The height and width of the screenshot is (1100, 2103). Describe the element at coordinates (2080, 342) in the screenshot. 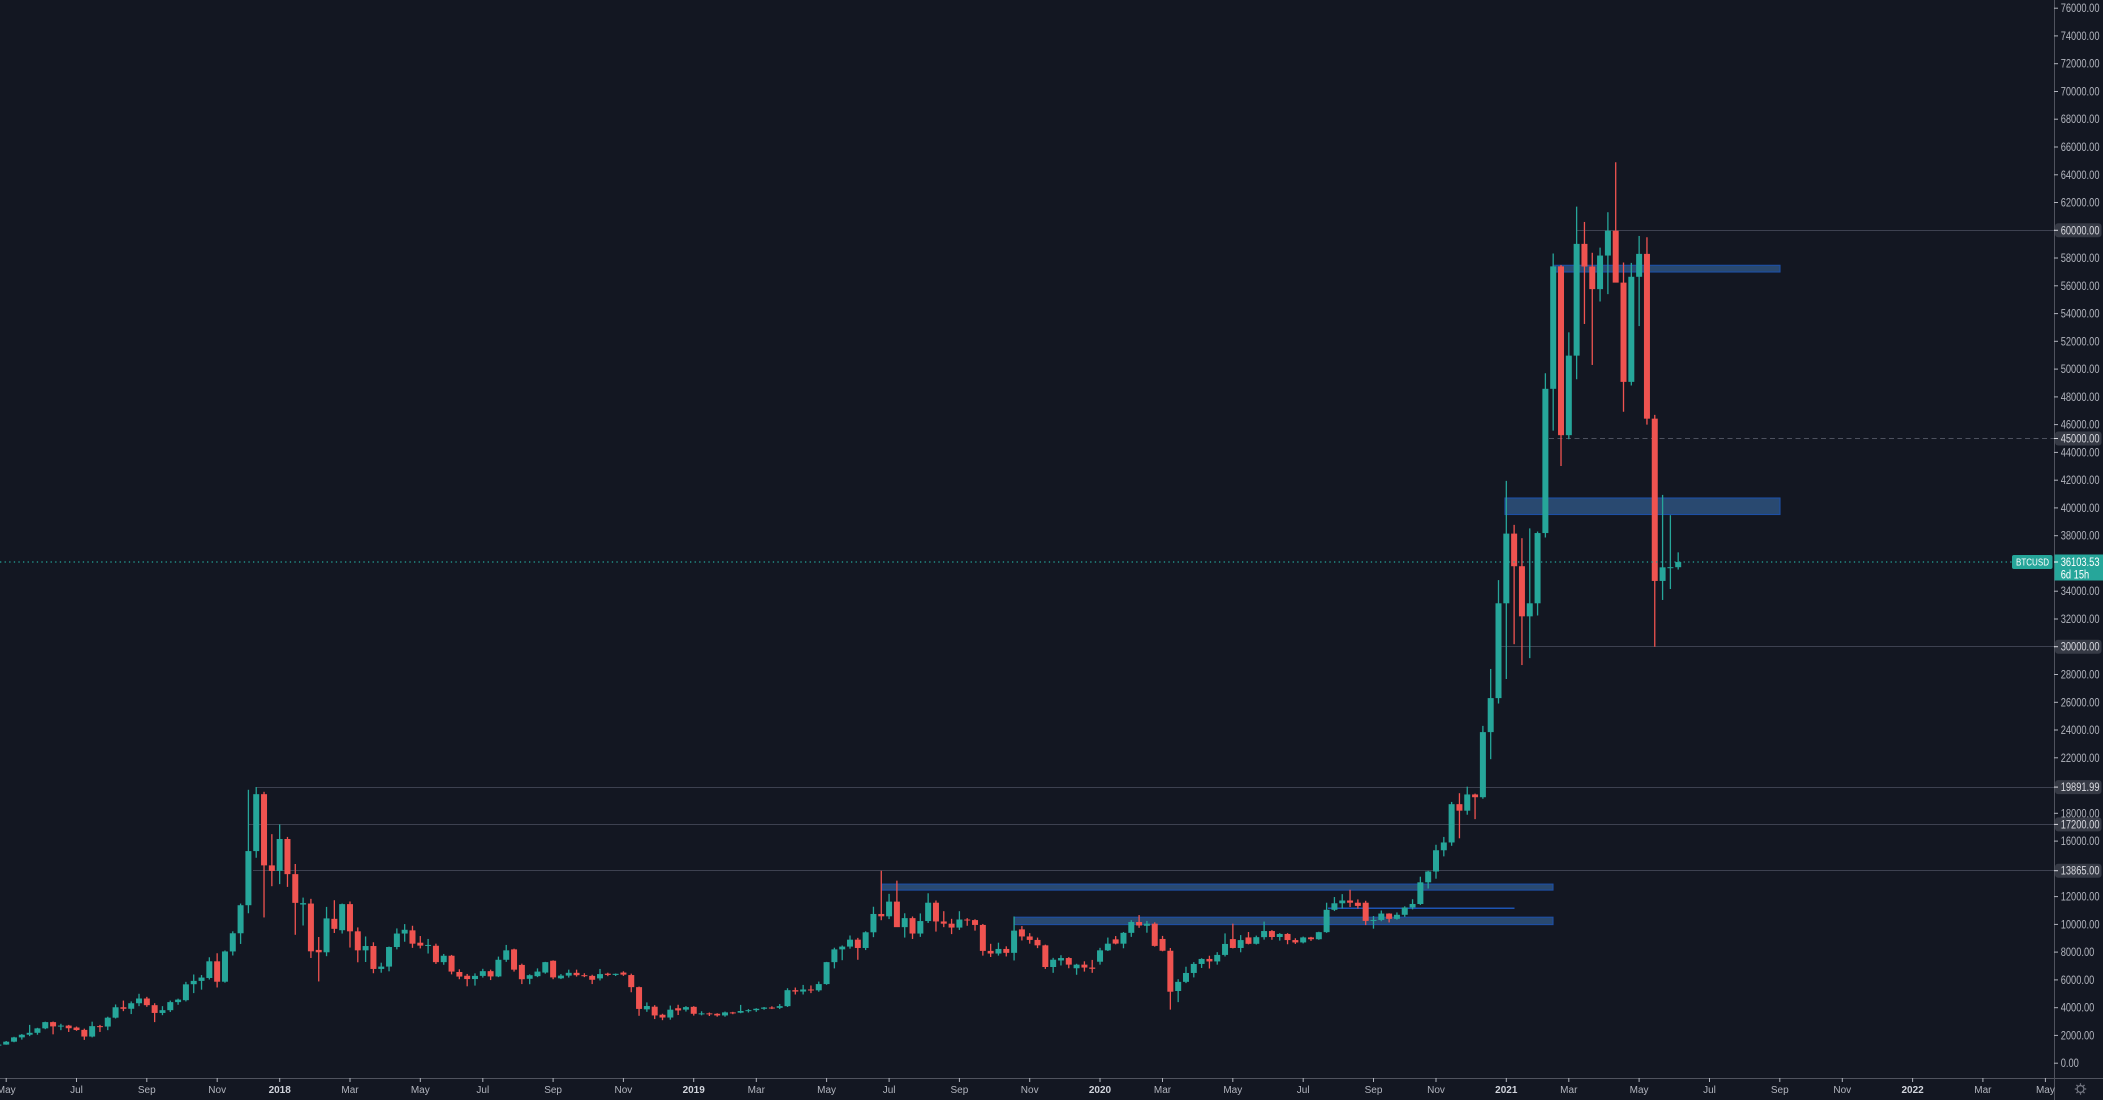

I see `svg-text: 52000.00` at that location.